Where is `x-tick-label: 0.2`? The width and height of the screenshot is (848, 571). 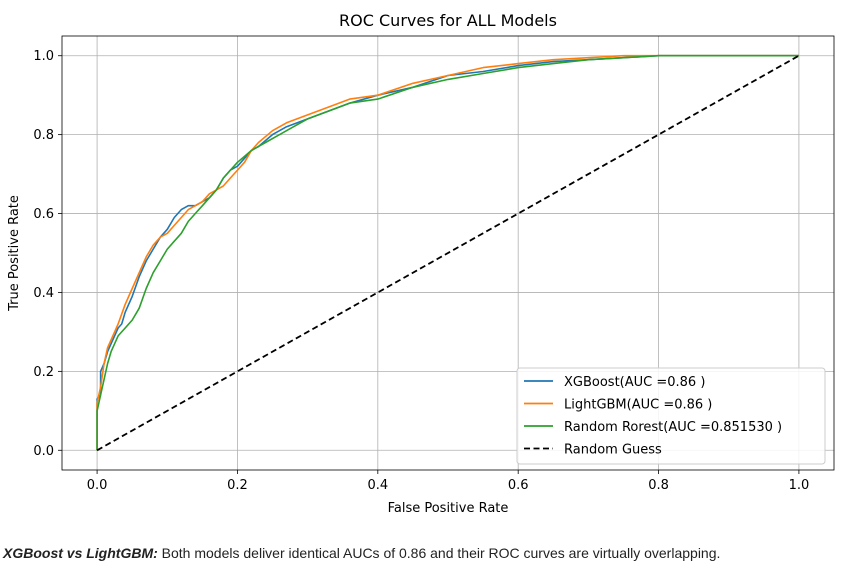 x-tick-label: 0.2 is located at coordinates (237, 485).